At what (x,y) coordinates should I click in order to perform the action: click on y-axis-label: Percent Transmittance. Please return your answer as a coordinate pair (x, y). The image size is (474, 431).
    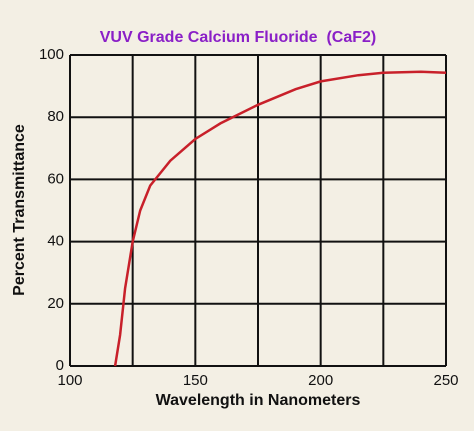
    Looking at the image, I should click on (19, 210).